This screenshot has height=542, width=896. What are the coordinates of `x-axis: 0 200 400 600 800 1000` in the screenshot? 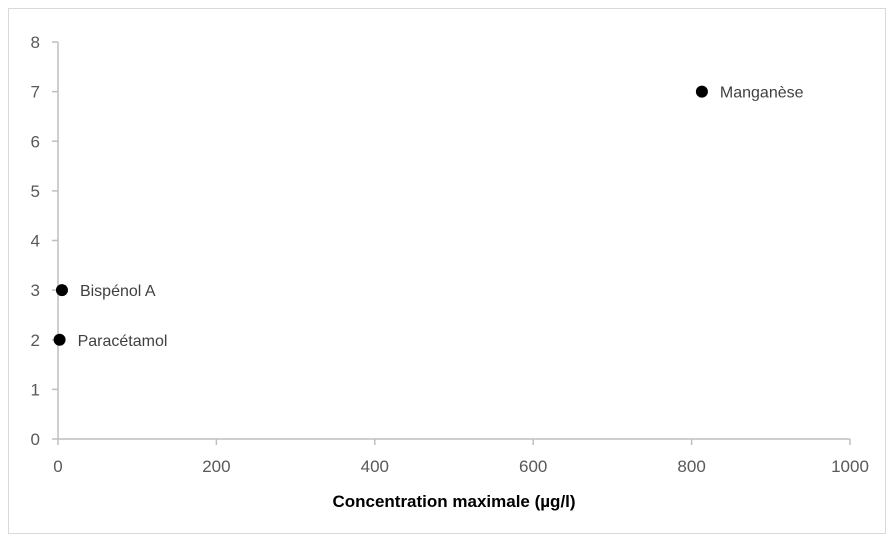 It's located at (461, 457).